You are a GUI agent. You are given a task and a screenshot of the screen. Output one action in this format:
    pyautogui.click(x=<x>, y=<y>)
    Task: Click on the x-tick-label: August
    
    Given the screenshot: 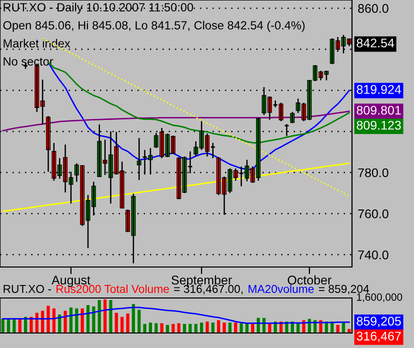 What is the action you would take?
    pyautogui.click(x=71, y=281)
    